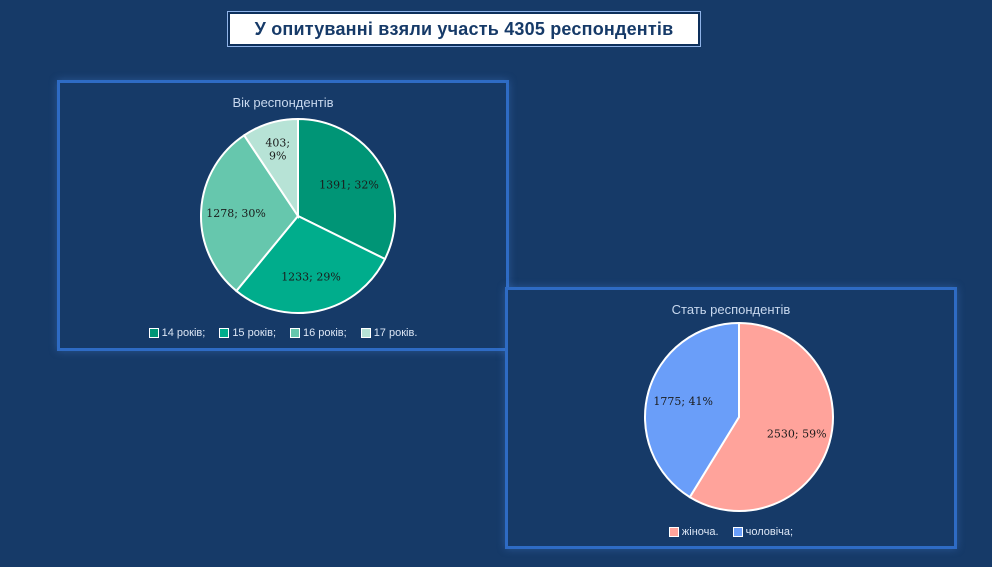 The image size is (992, 567). I want to click on legend-label-15: 15 років;, so click(254, 333).